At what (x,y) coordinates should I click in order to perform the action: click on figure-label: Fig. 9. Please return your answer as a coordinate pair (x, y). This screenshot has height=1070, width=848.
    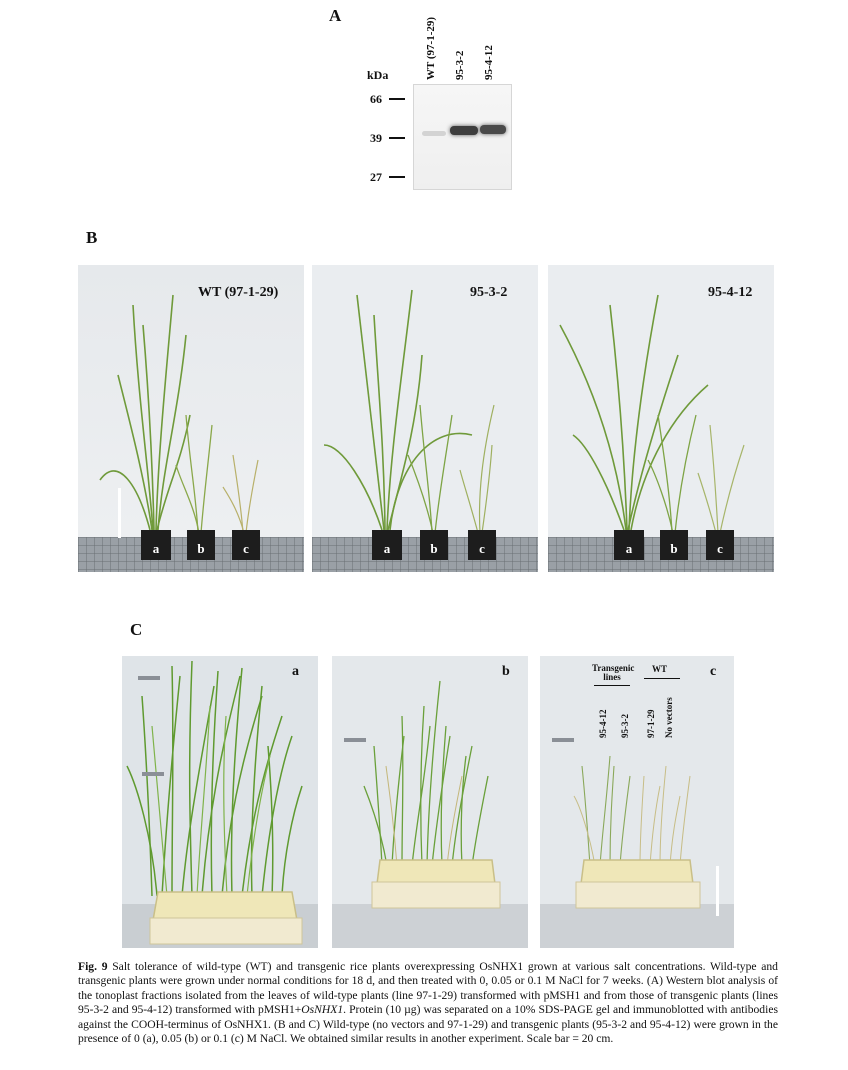
    Looking at the image, I should click on (93, 966).